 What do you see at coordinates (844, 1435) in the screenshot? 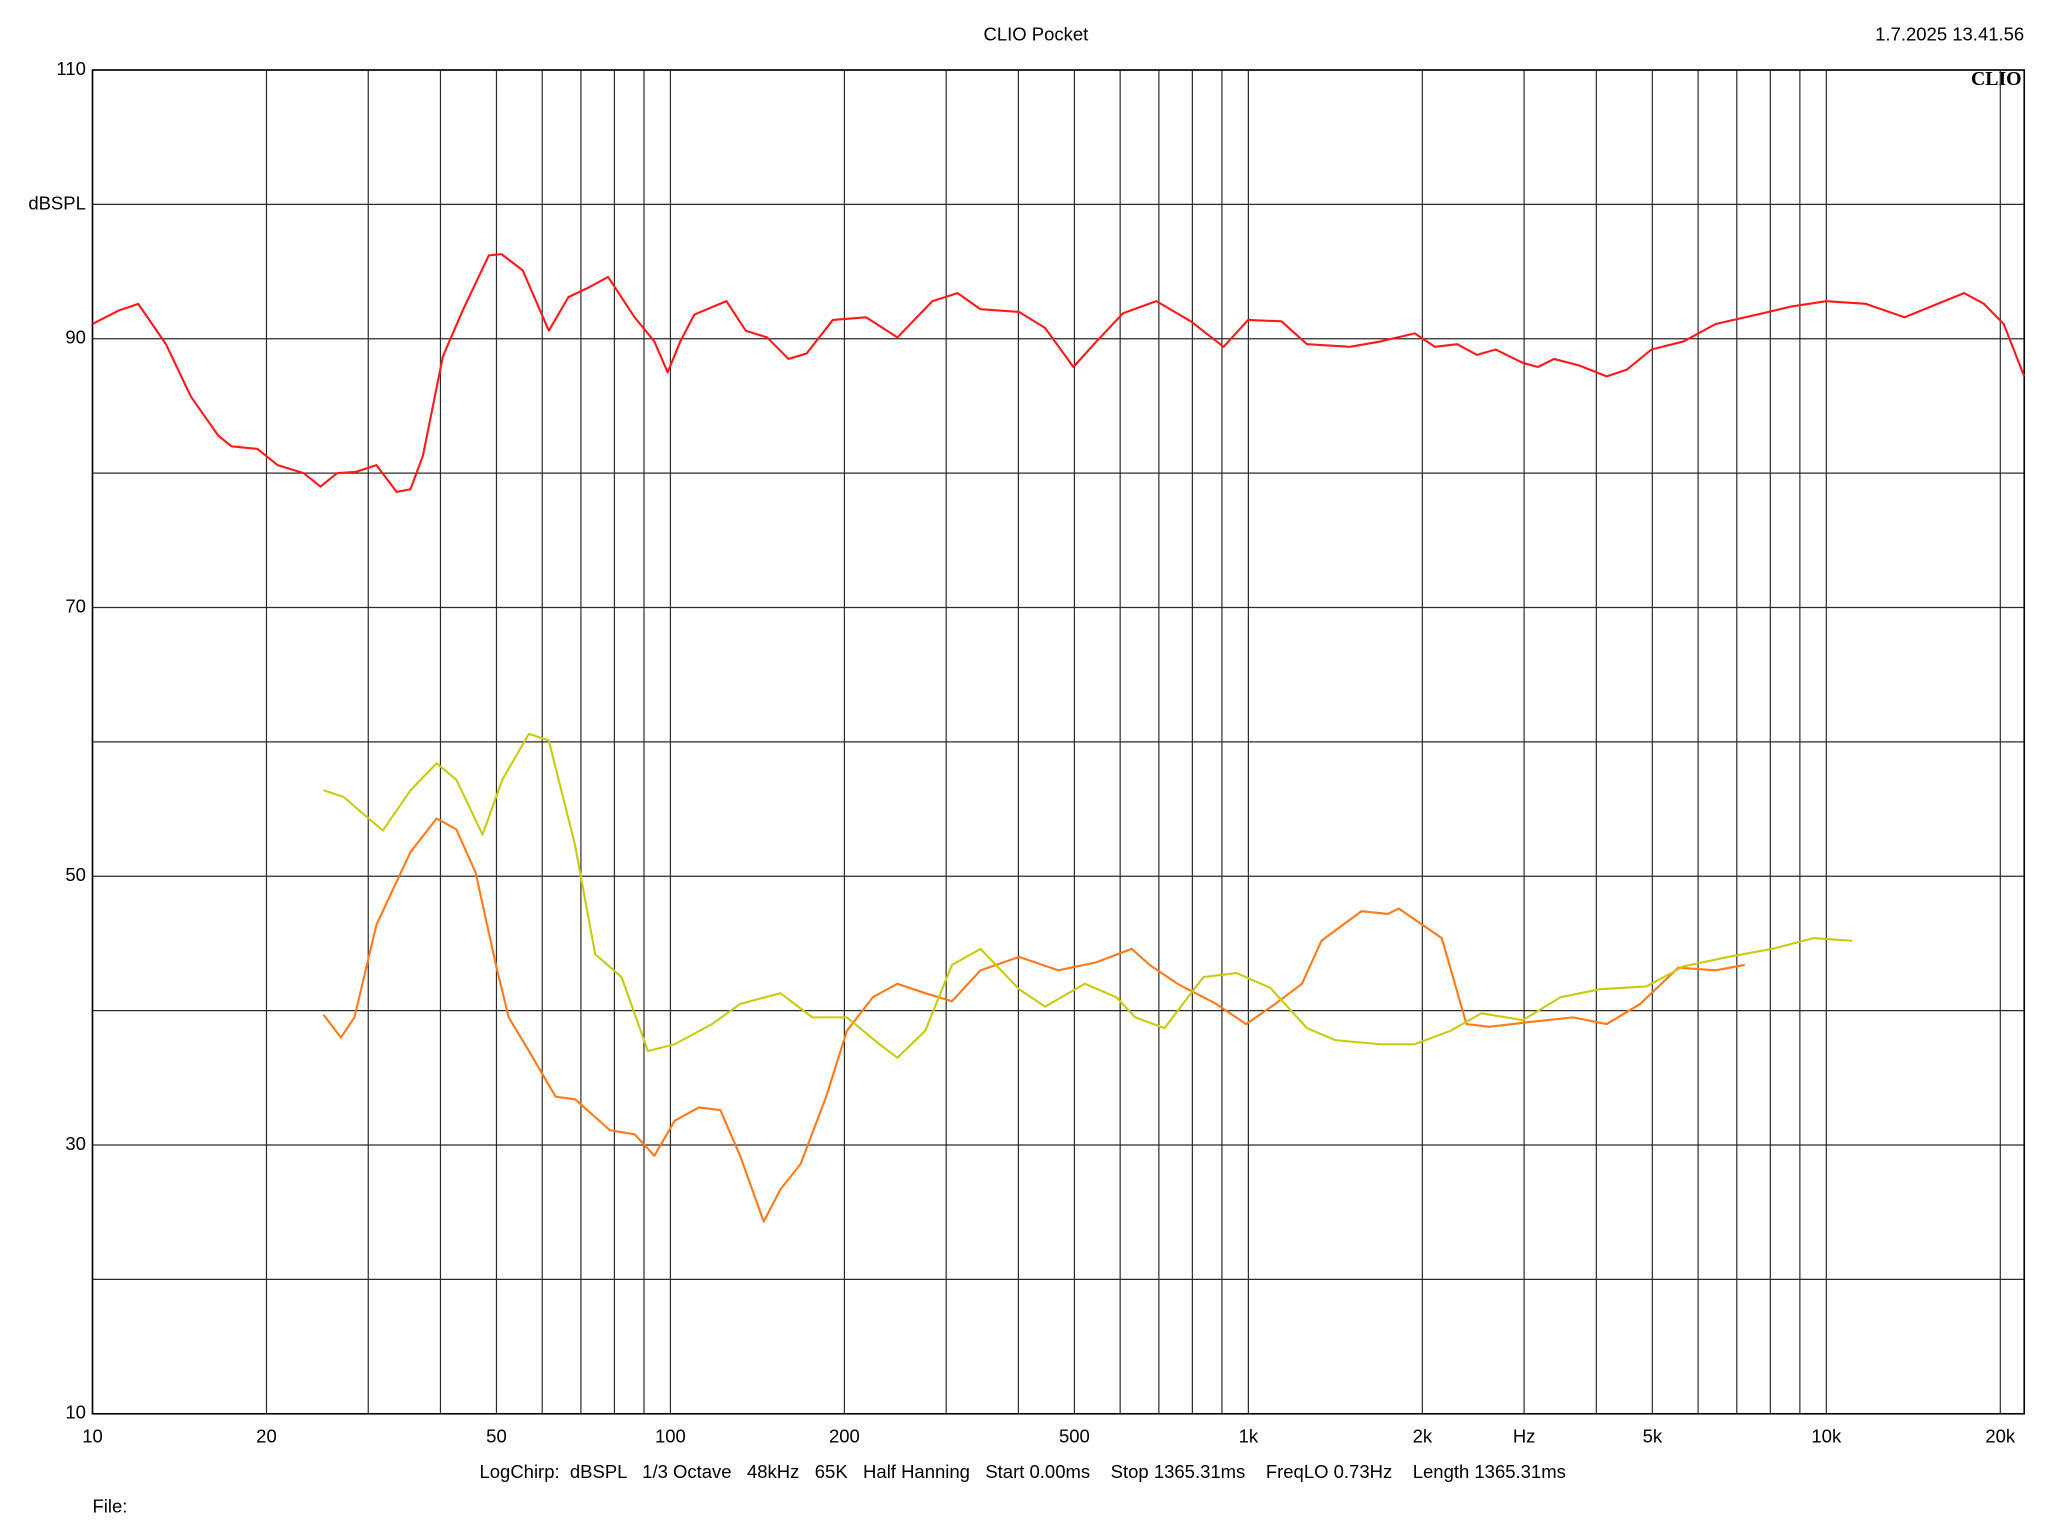
I see `x-tick-label: 200` at bounding box center [844, 1435].